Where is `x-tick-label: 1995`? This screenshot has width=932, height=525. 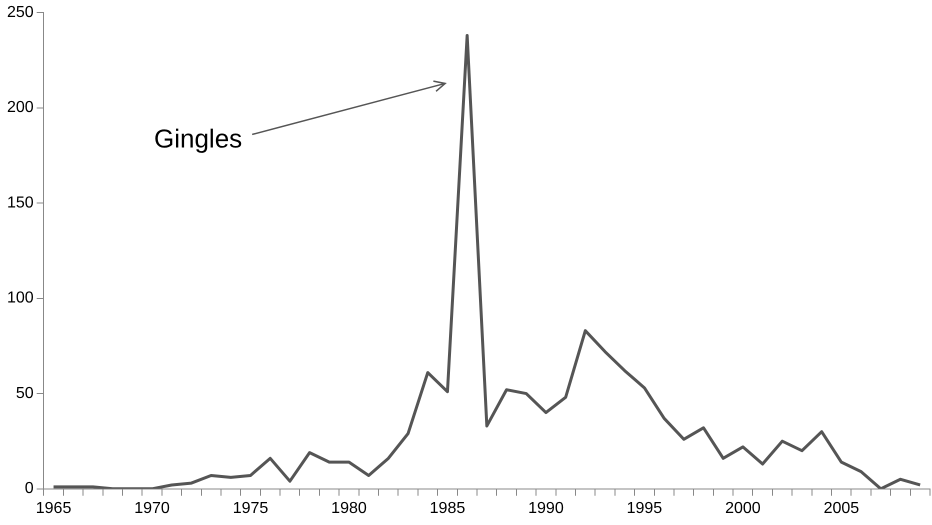 x-tick-label: 1995 is located at coordinates (644, 508).